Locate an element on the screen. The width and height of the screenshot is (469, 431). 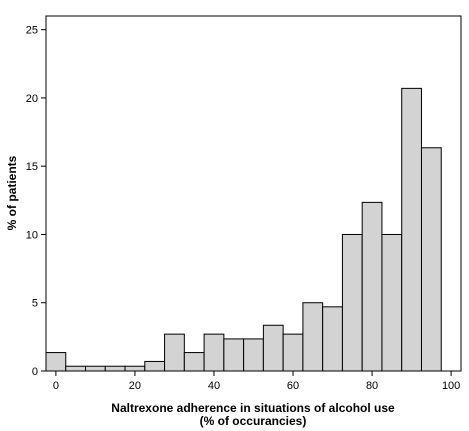
y-axis-ticks: 0 5 10 15 20 25 is located at coordinates (36, 201).